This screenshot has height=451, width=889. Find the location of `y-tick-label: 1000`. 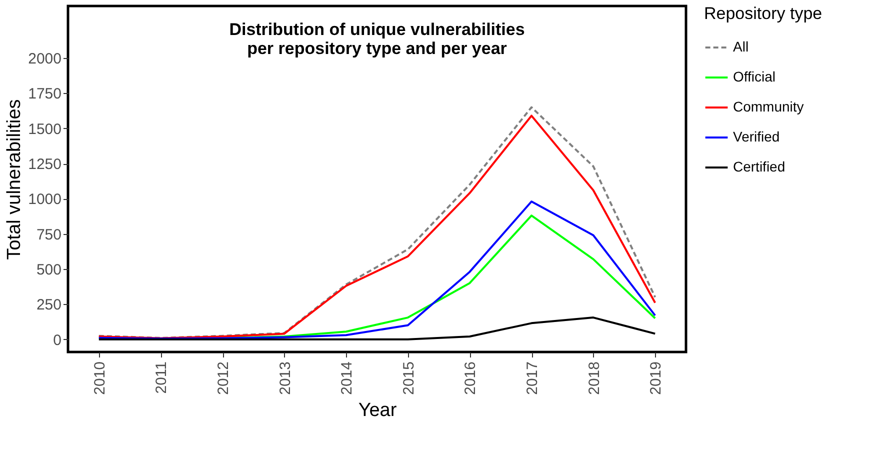

y-tick-label: 1000 is located at coordinates (45, 199).